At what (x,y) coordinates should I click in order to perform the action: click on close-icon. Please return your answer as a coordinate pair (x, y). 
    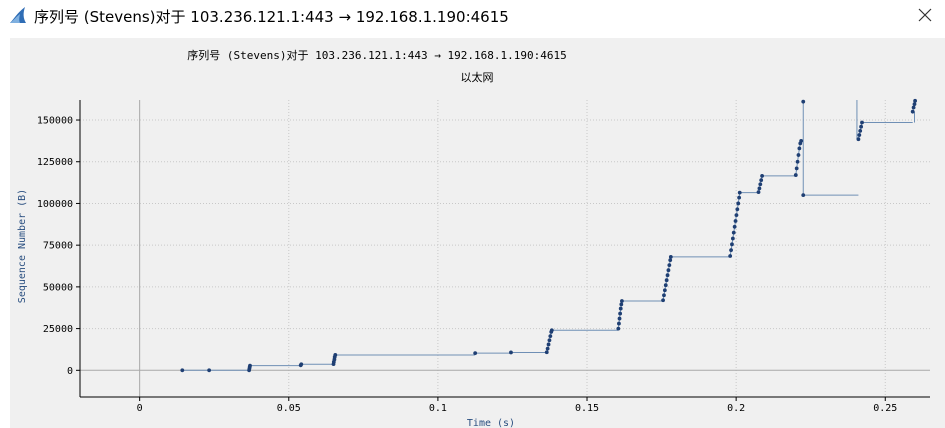
    Looking at the image, I should click on (925, 15).